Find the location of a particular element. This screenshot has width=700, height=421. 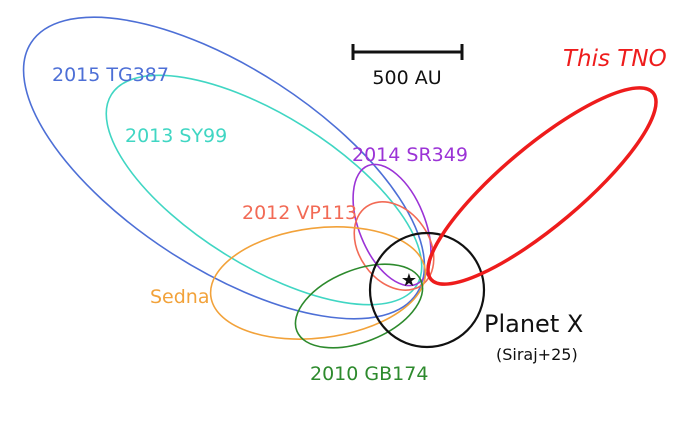

label-sedna: Sedna is located at coordinates (180, 297).